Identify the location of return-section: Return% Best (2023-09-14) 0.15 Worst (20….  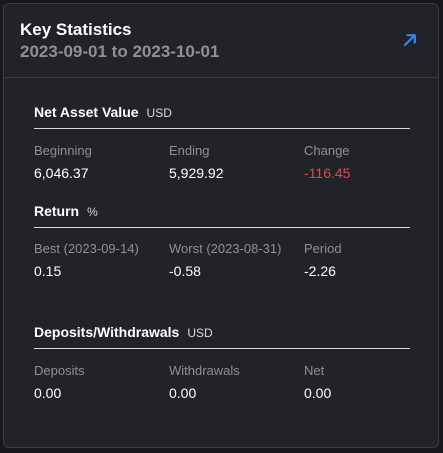
(222, 241).